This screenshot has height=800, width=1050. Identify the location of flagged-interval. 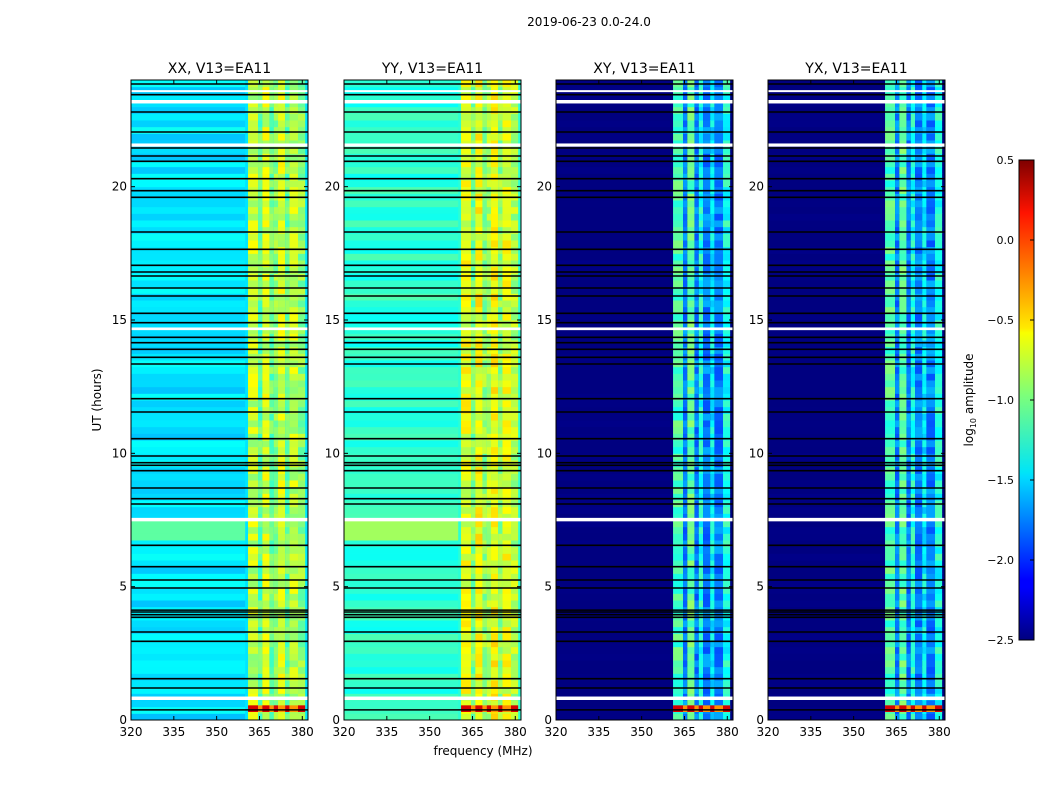
(219, 698).